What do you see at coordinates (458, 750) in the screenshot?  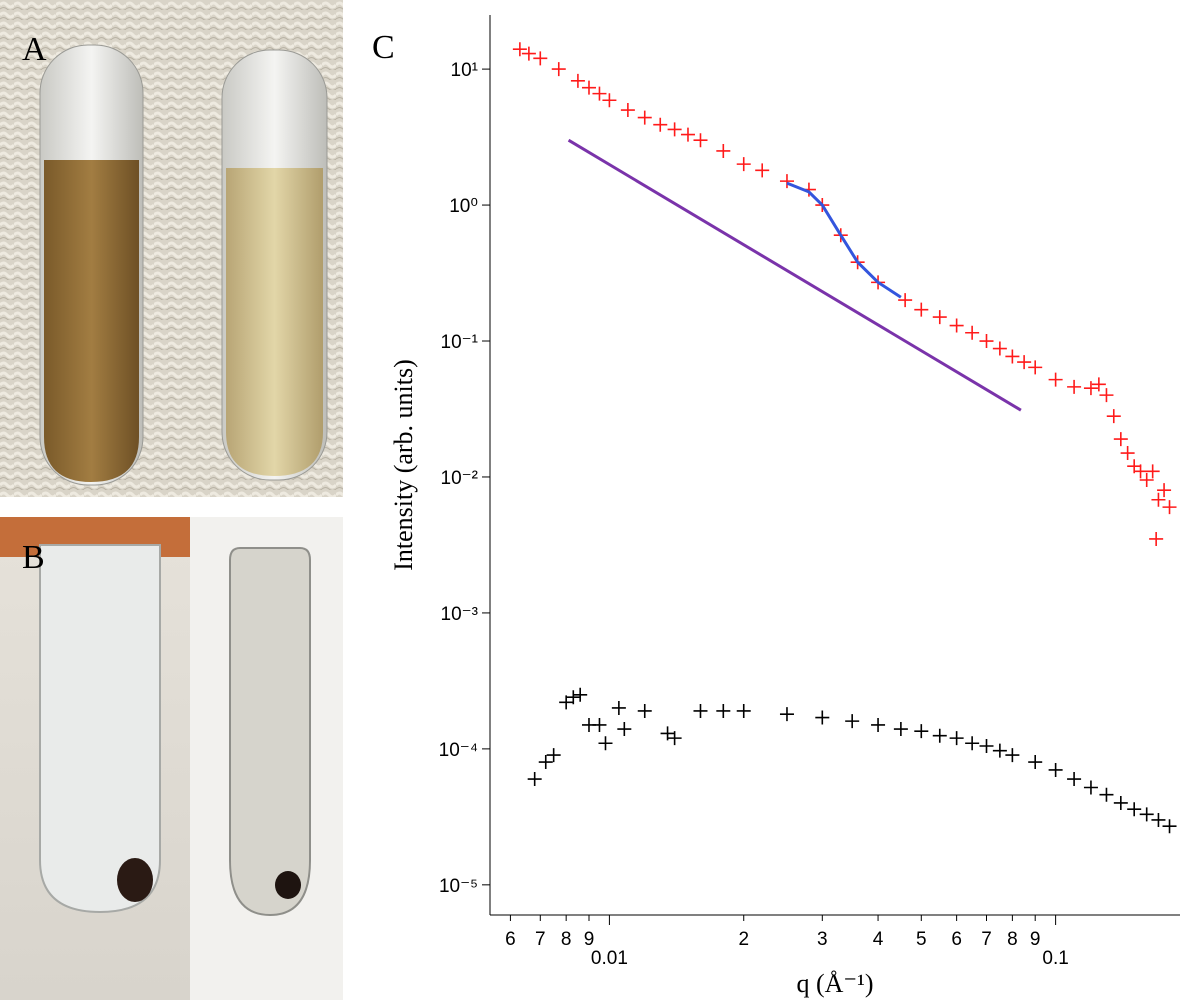 I see `y-tick-label: 10⁻⁴` at bounding box center [458, 750].